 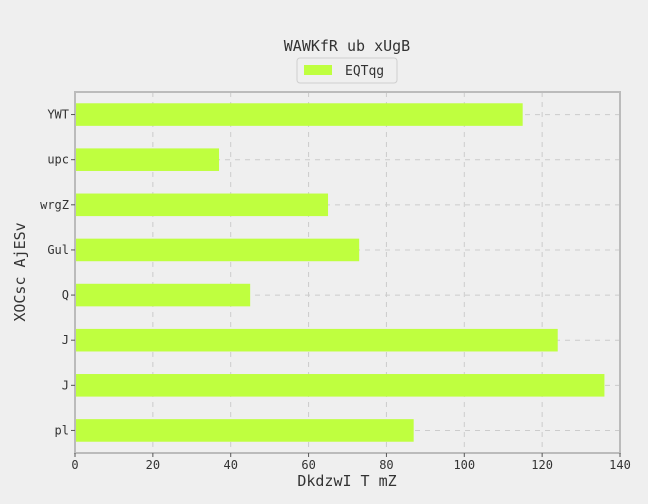 What do you see at coordinates (57, 272) in the screenshot?
I see `y-axis-ticks: YWT upc wrgZ Gul Q J Jpl` at bounding box center [57, 272].